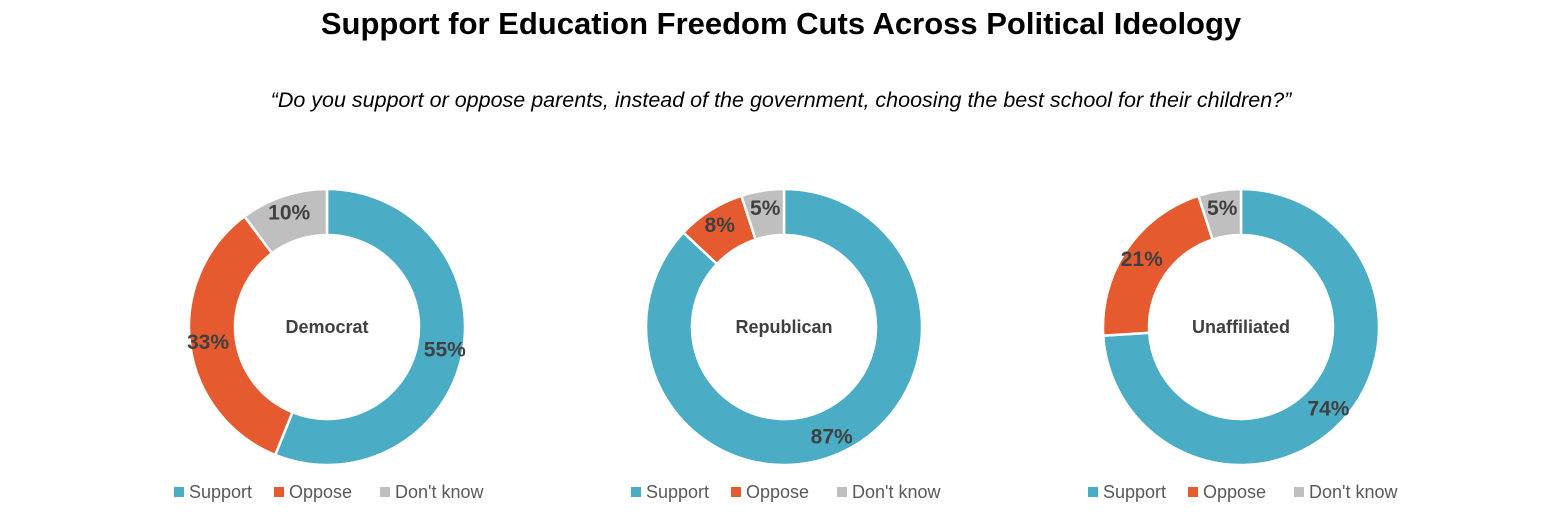 Image resolution: width=1562 pixels, height=517 pixels. Describe the element at coordinates (445, 349) in the screenshot. I see `data-label-support: 55%` at that location.